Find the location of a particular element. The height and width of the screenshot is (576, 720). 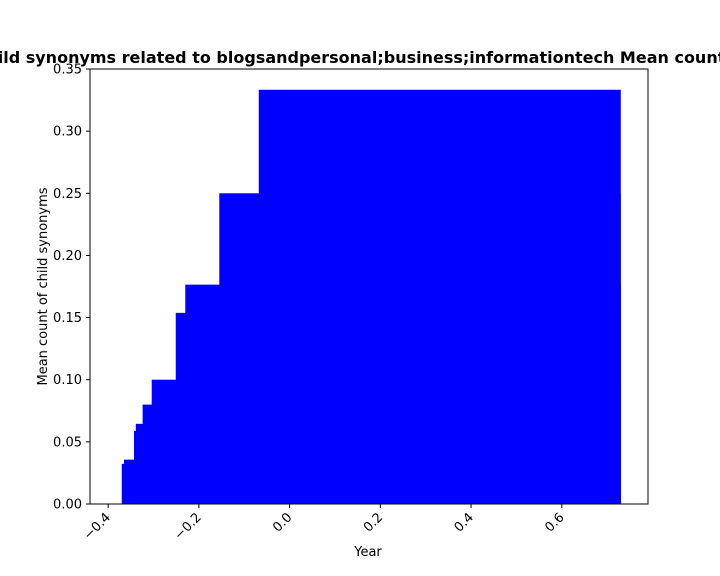

y-axis: 0.00 0.05 0.10 0.15 0.20 0.25 0.30 0.35 is located at coordinates (71, 288).